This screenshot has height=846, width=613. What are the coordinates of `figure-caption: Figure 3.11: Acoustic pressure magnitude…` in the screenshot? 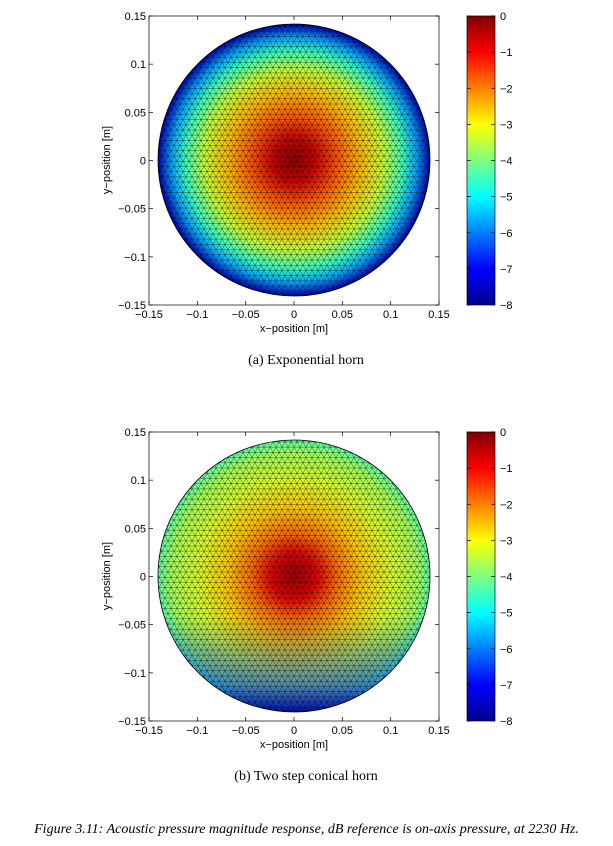 It's located at (306, 829).